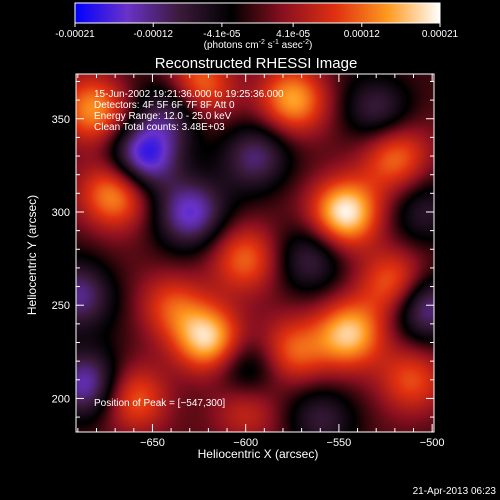  What do you see at coordinates (245, 443) in the screenshot?
I see `x-tick-label: −600` at bounding box center [245, 443].